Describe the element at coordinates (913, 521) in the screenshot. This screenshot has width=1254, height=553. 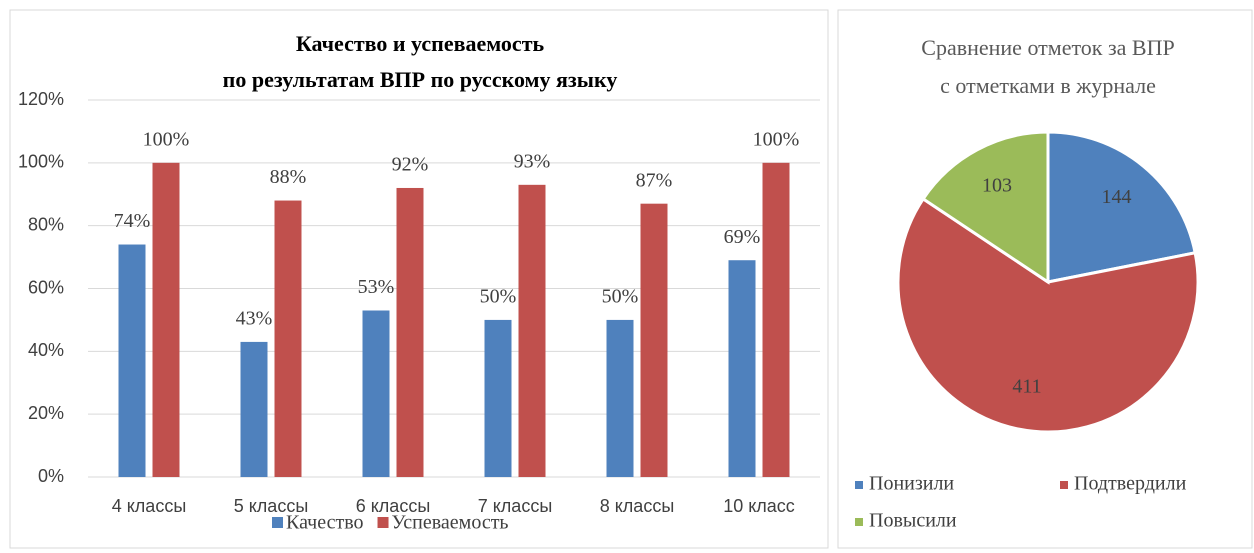
I see `legend-label: Повысили` at that location.